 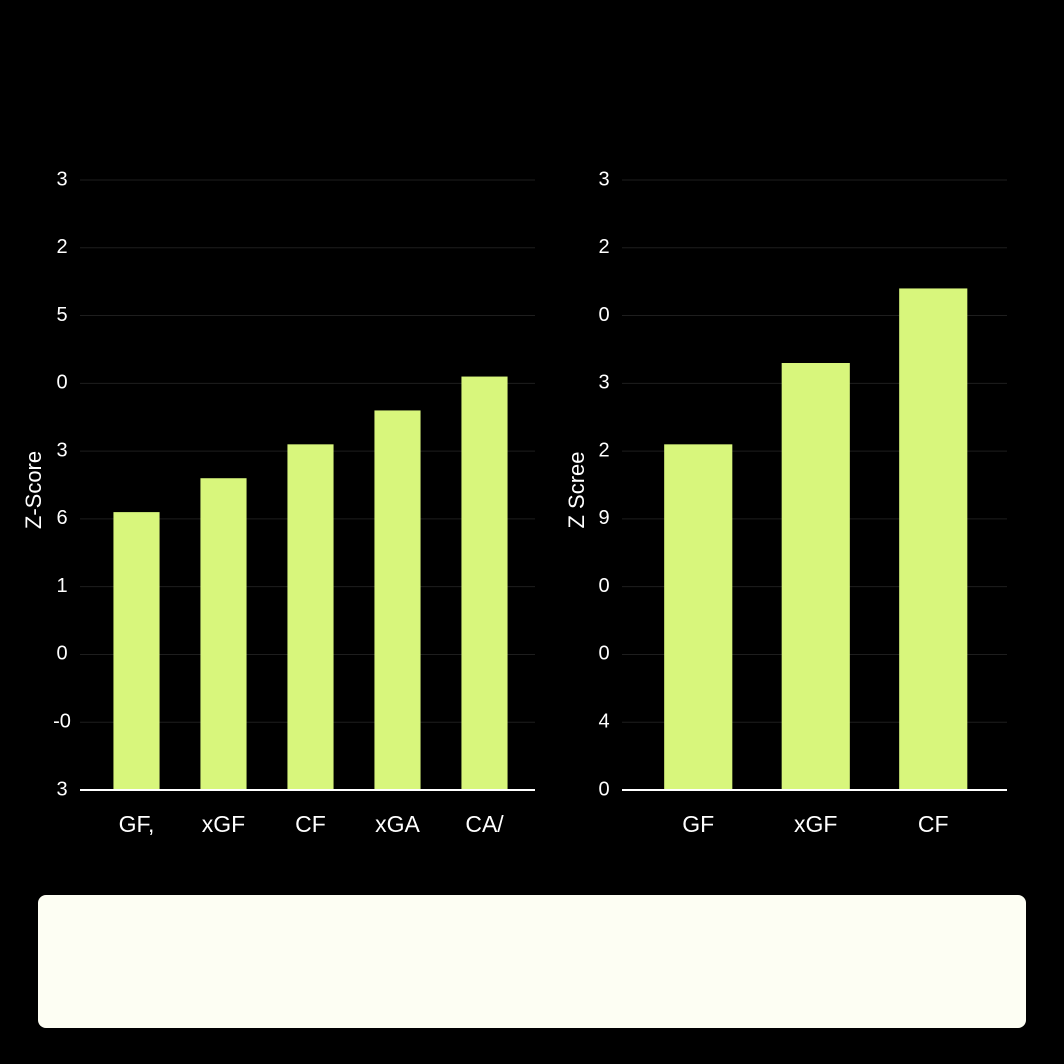 I want to click on y-tick-label: 9, so click(x=603, y=518).